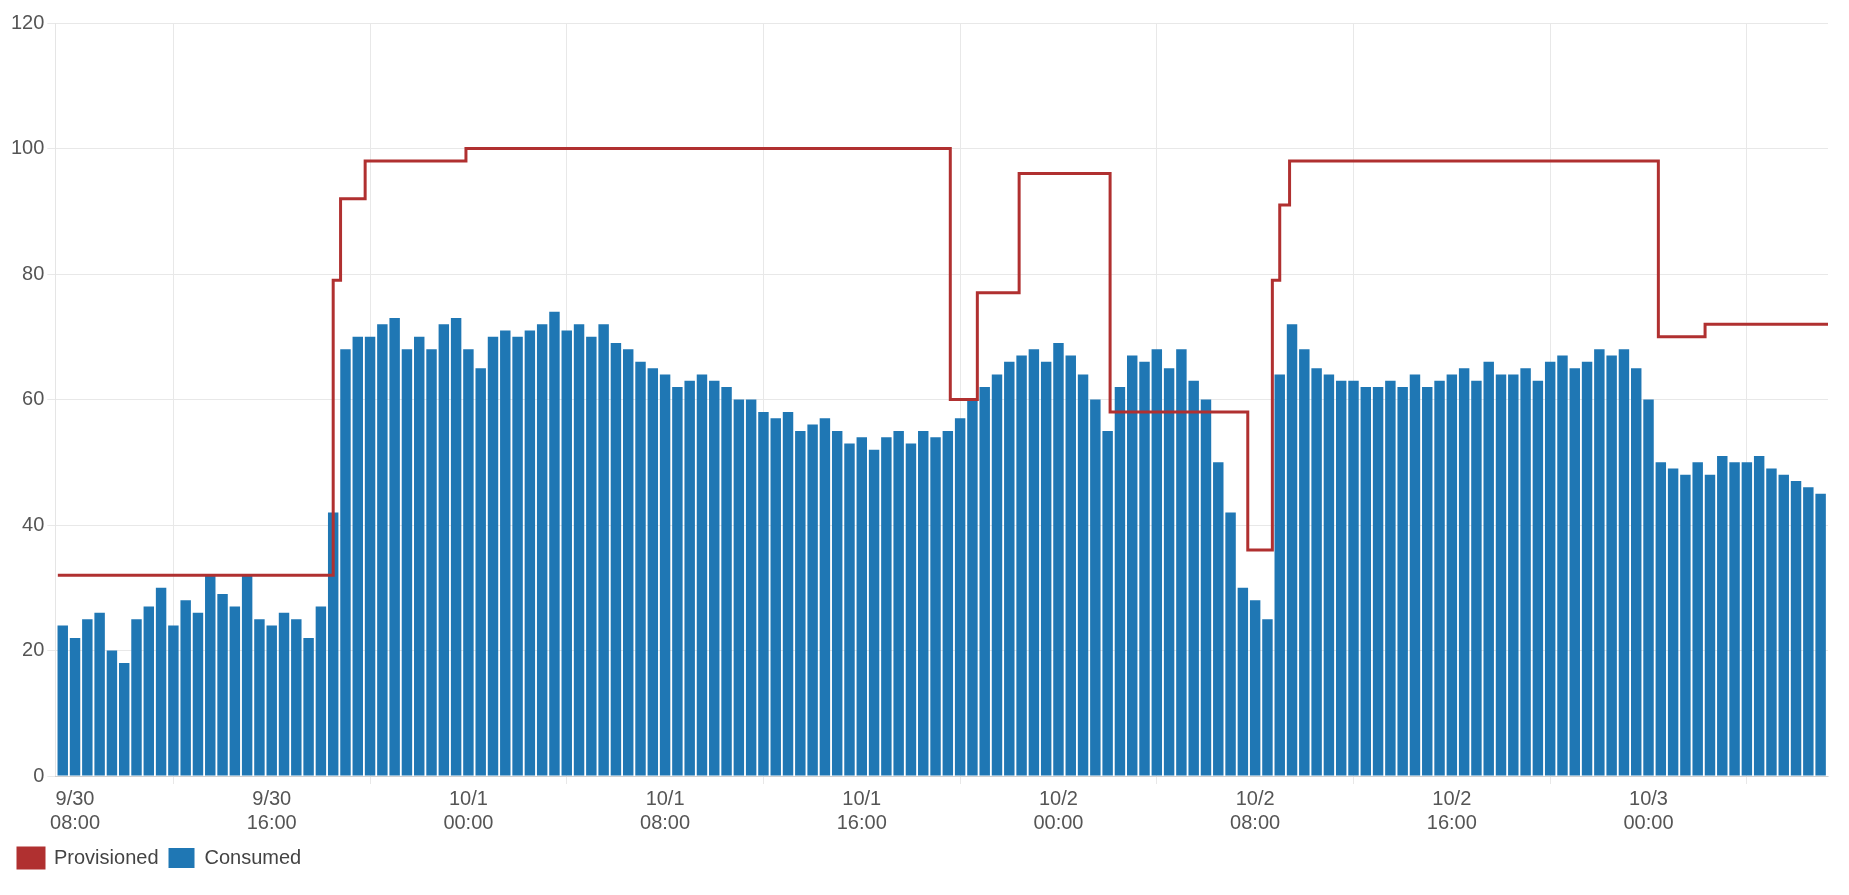  I want to click on x-tick-label: 9/30 08:00, so click(75, 809).